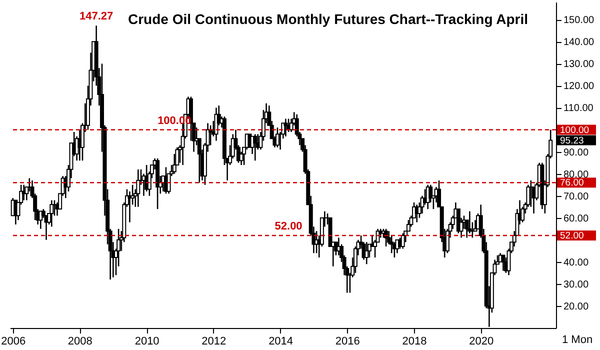  What do you see at coordinates (579, 64) in the screenshot?
I see `y-tick-label: 130.00` at bounding box center [579, 64].